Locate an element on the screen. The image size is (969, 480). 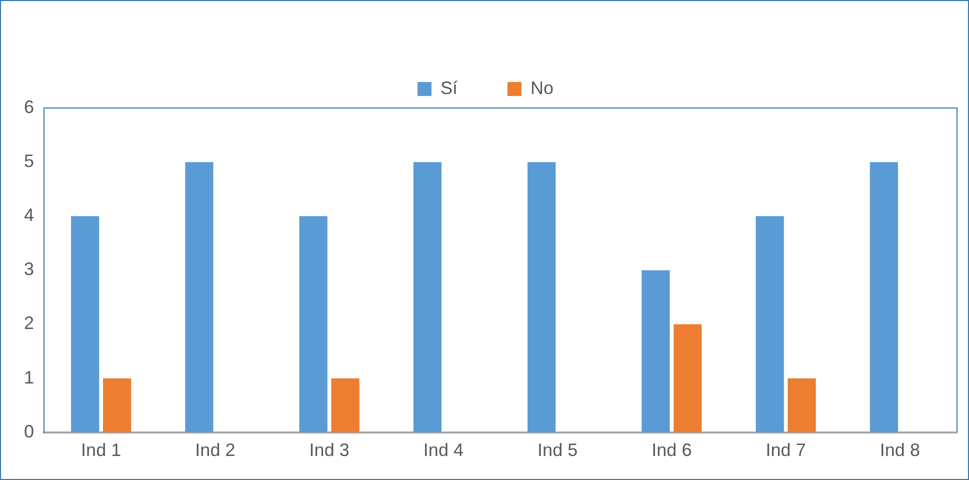
y-tick-label: 4 is located at coordinates (29, 215).